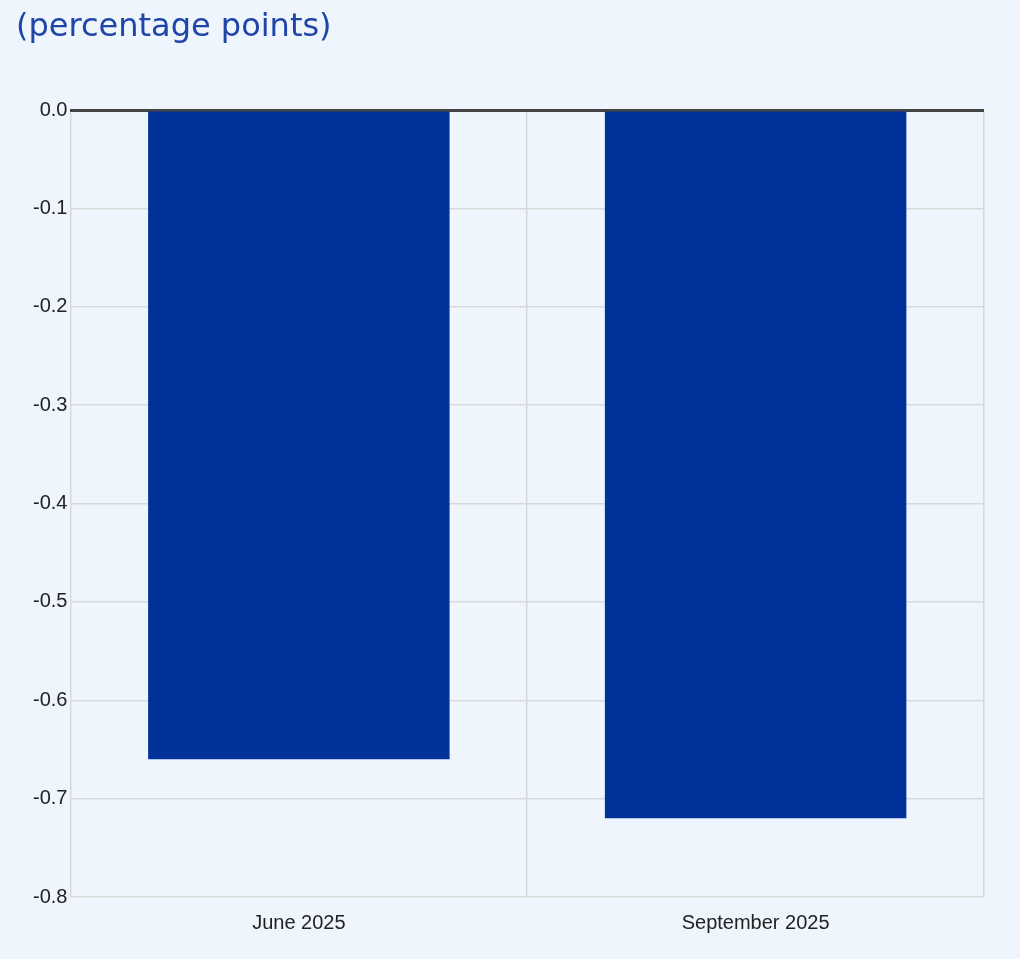  I want to click on y-tick-label: -0.2, so click(50, 305).